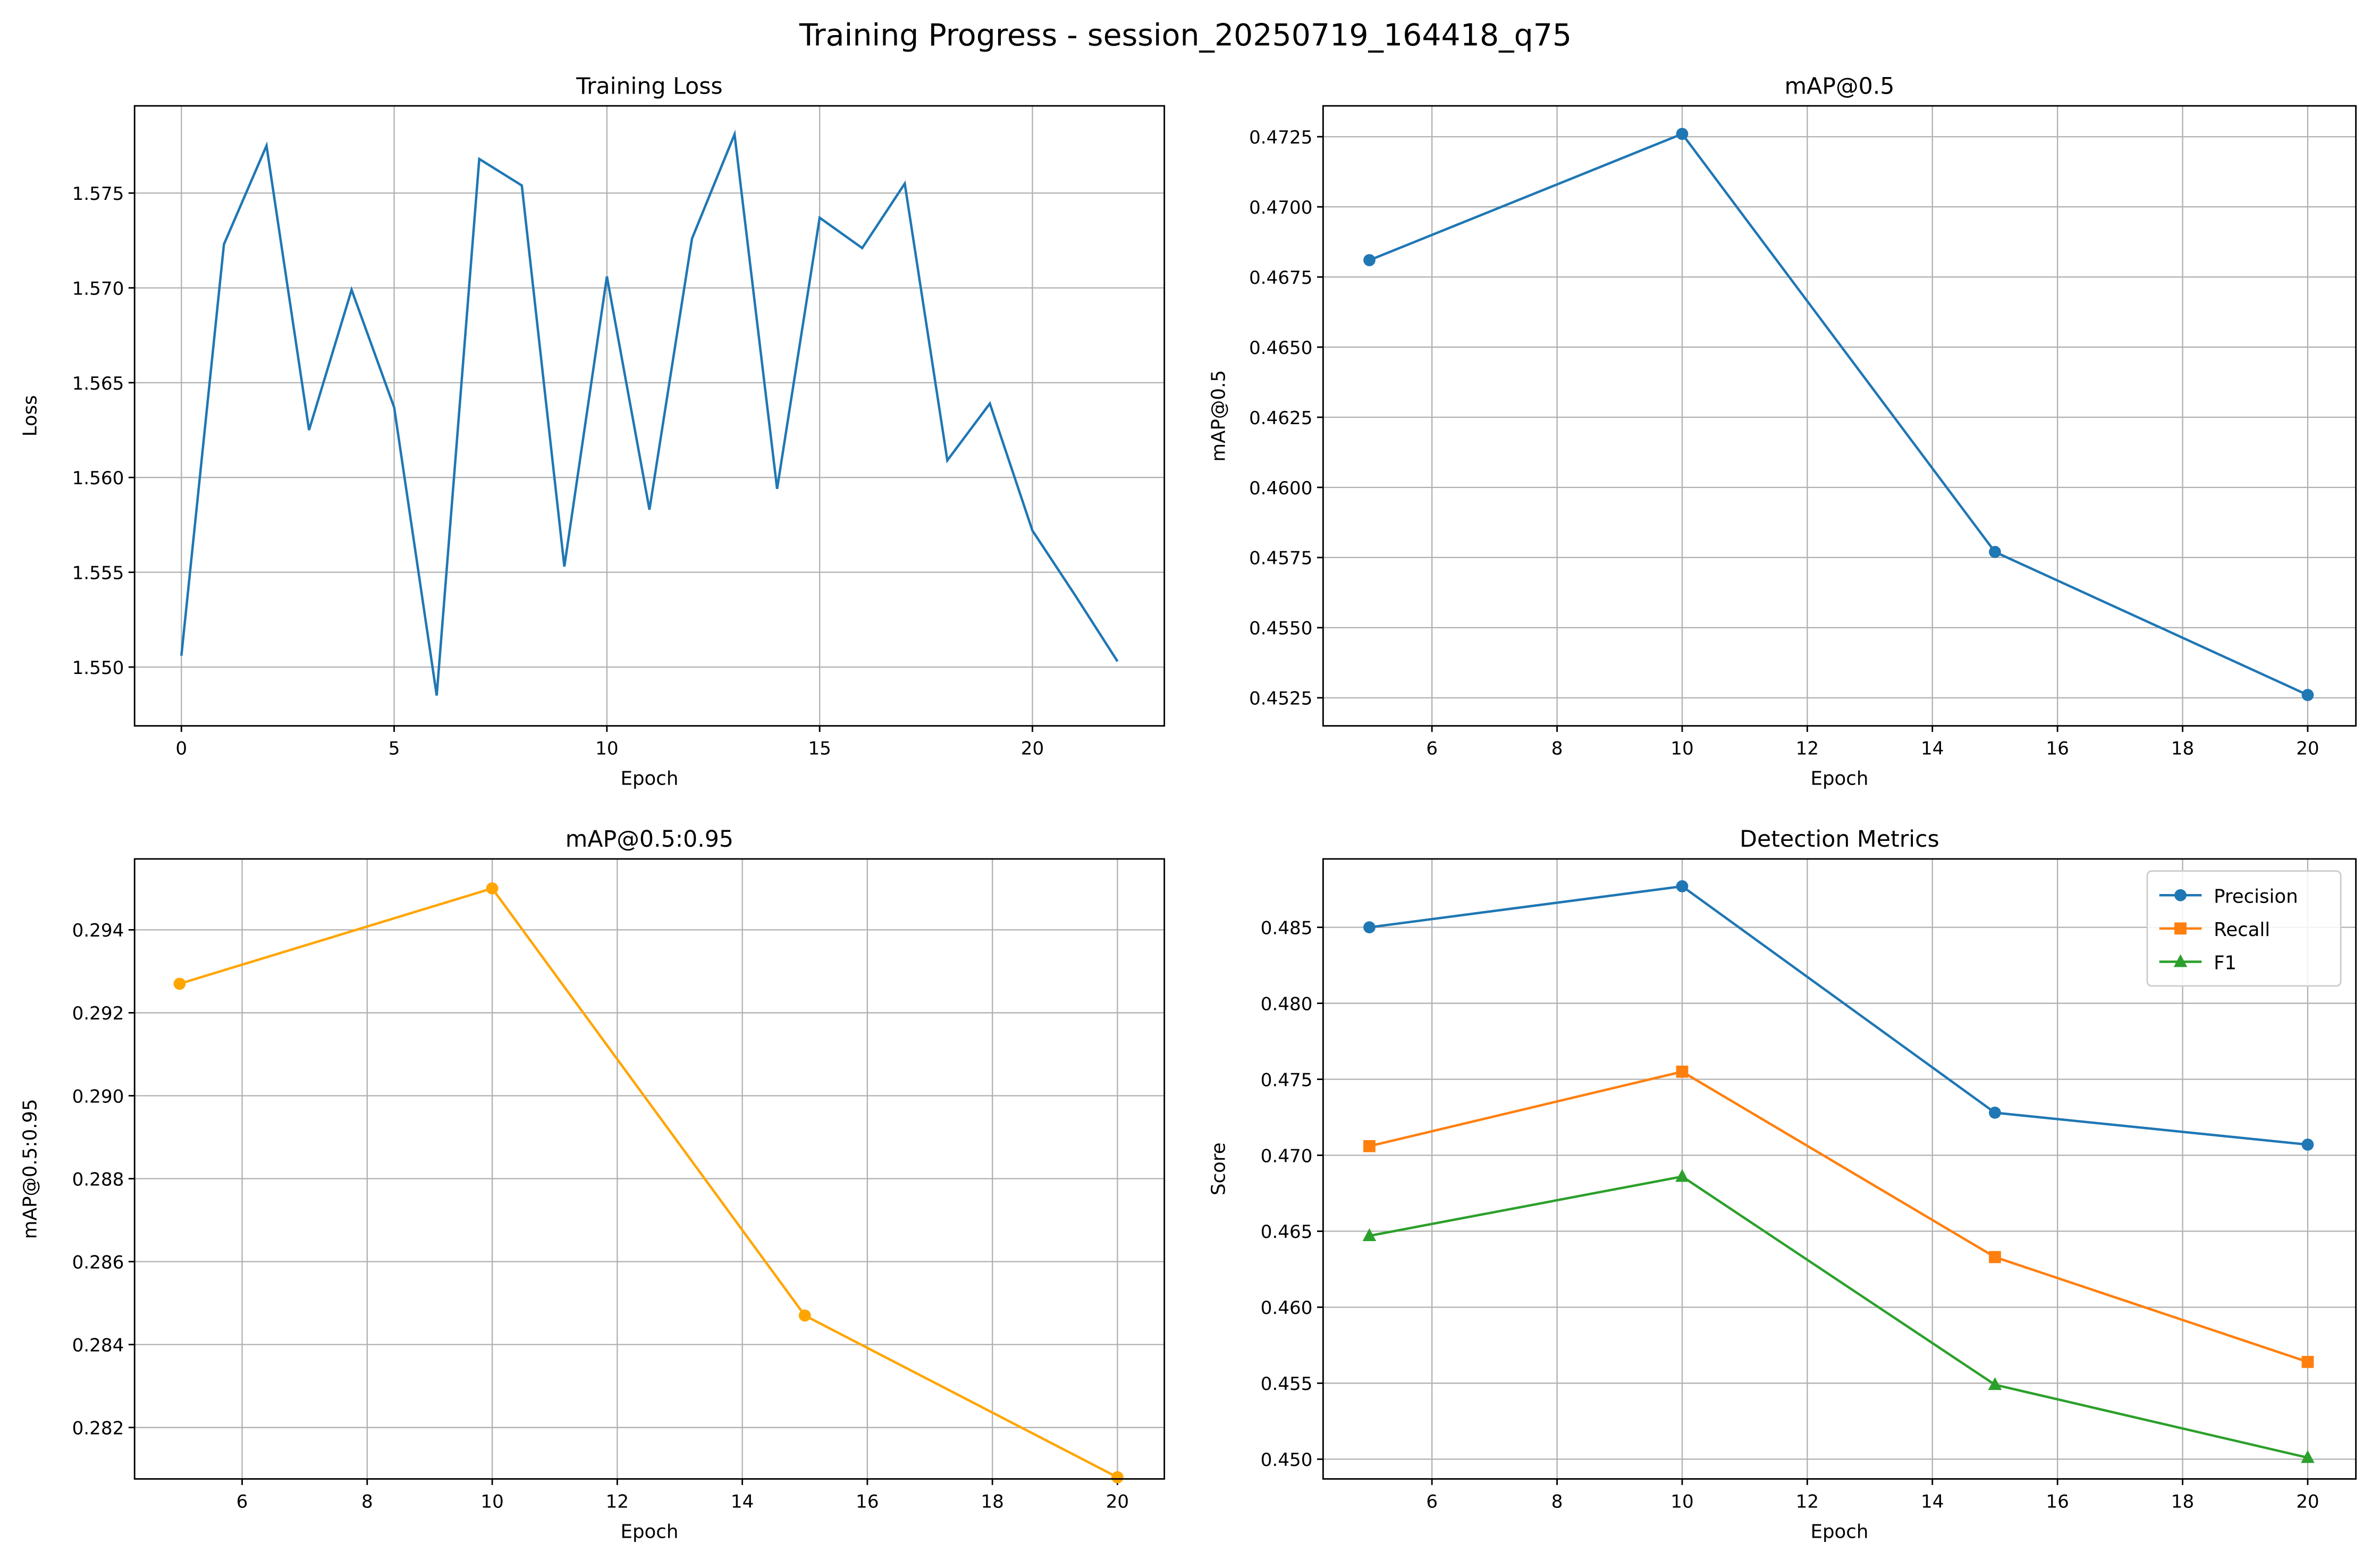 The image size is (2371, 1568). I want to click on y-tick-label: 0.294, so click(98, 930).